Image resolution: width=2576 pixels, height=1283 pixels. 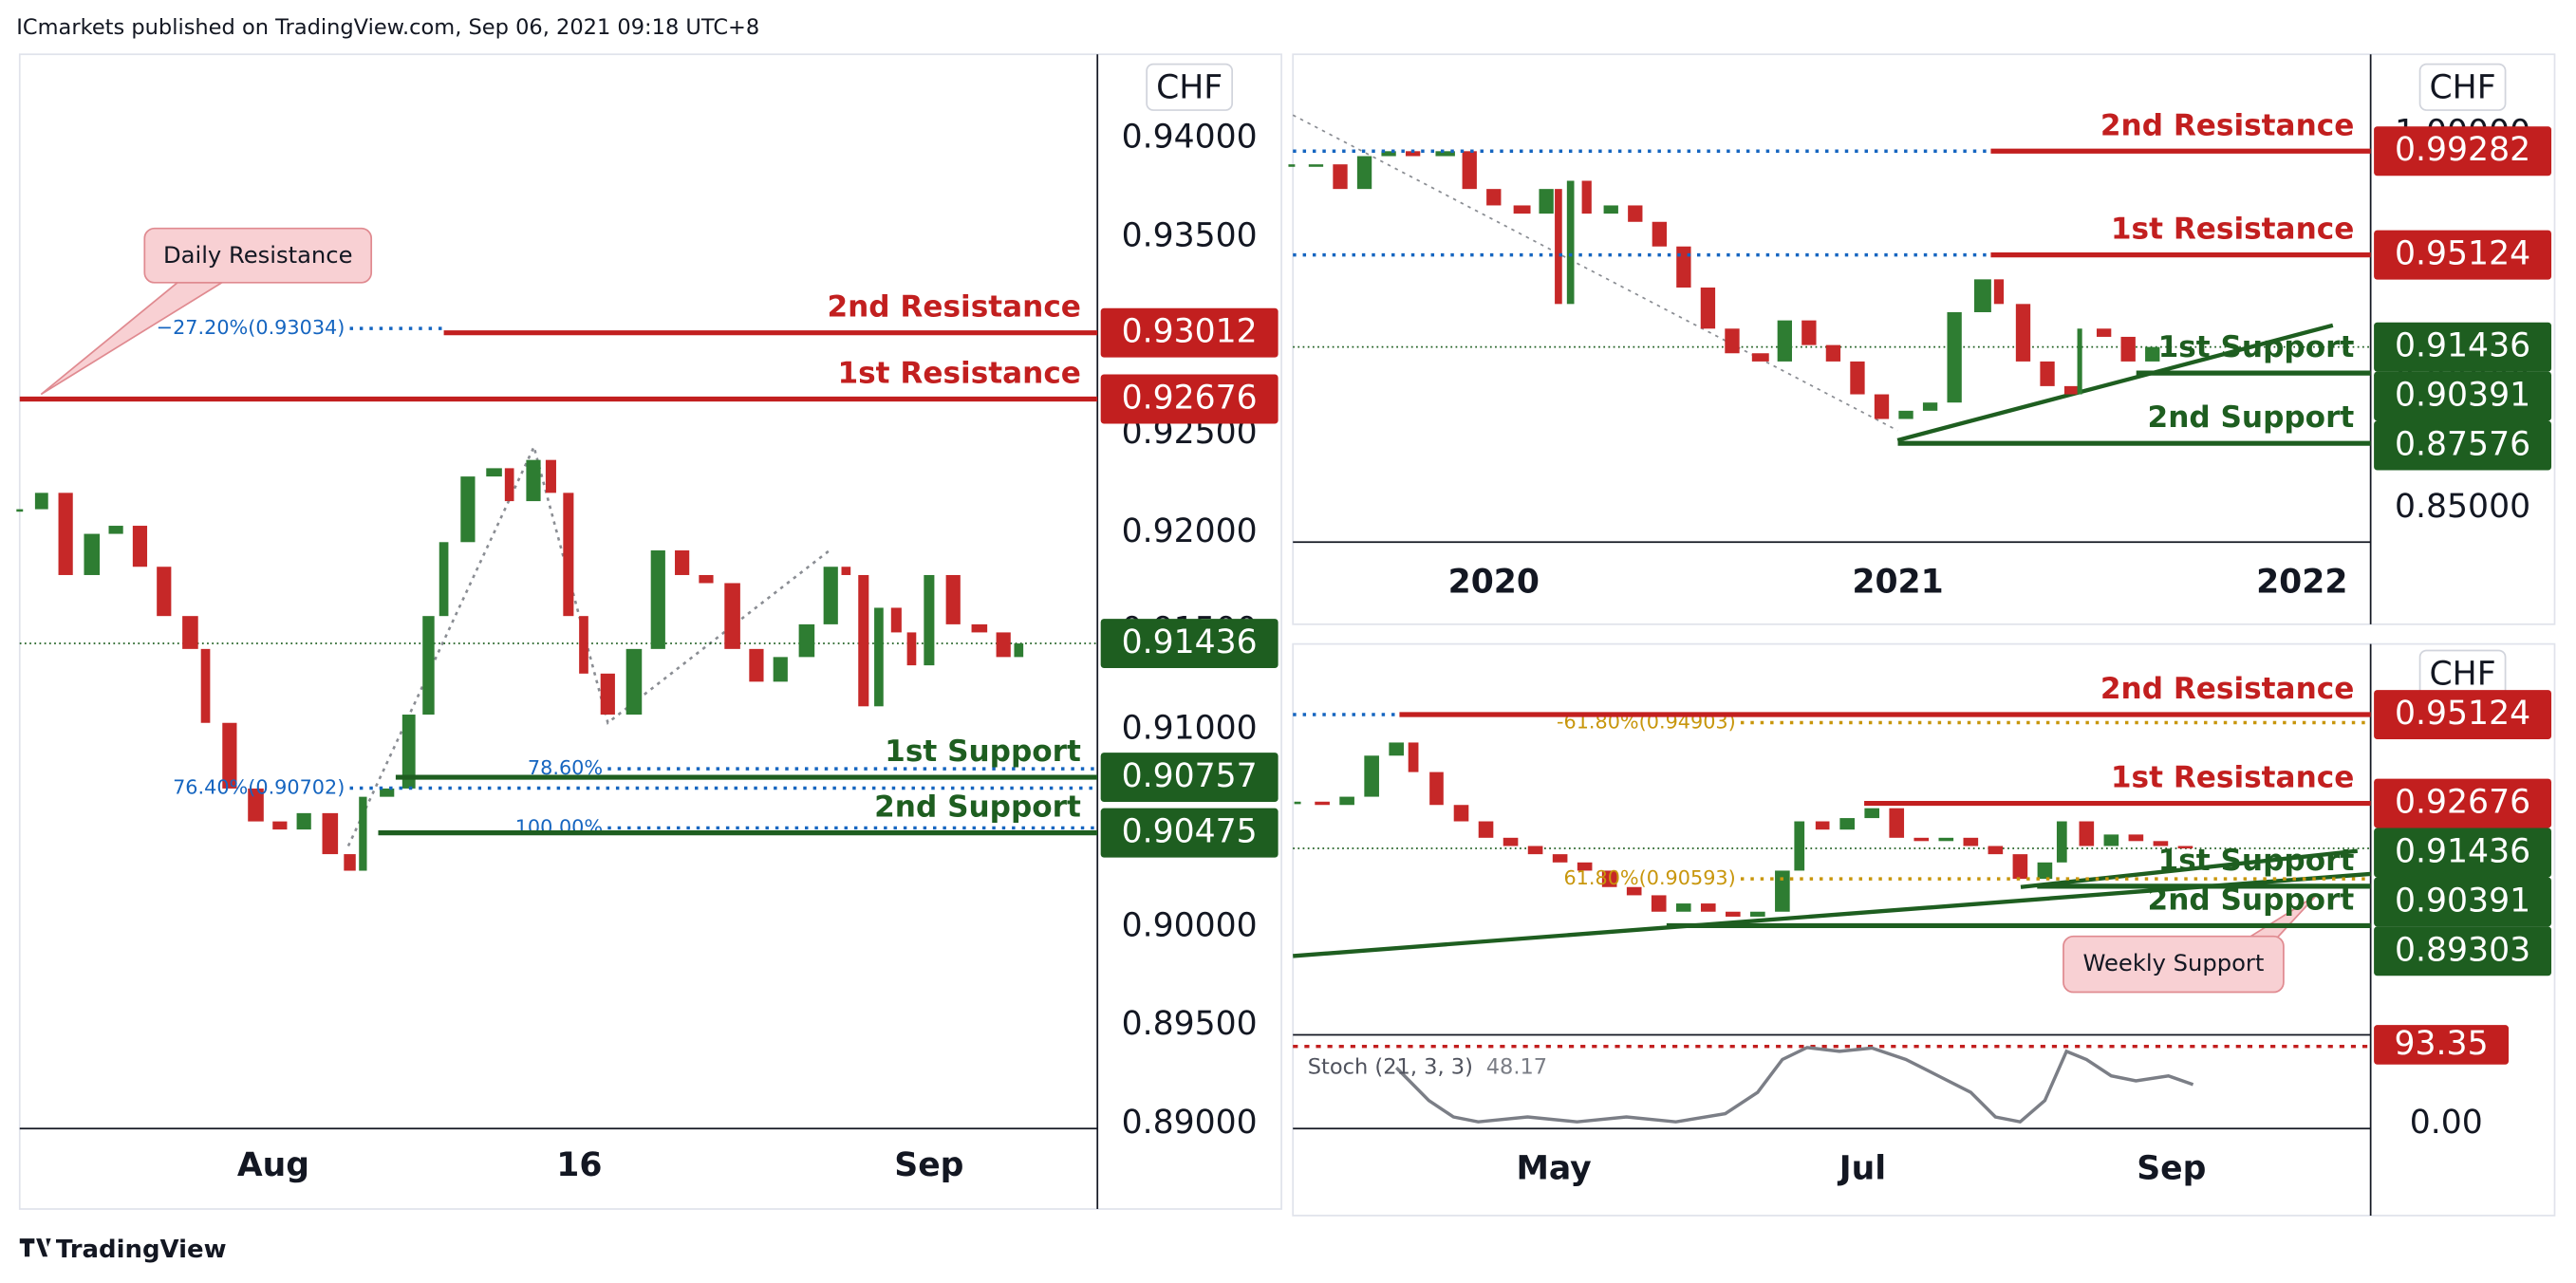 I want to click on fib-label: −27.20%(0.93034), so click(x=251, y=327).